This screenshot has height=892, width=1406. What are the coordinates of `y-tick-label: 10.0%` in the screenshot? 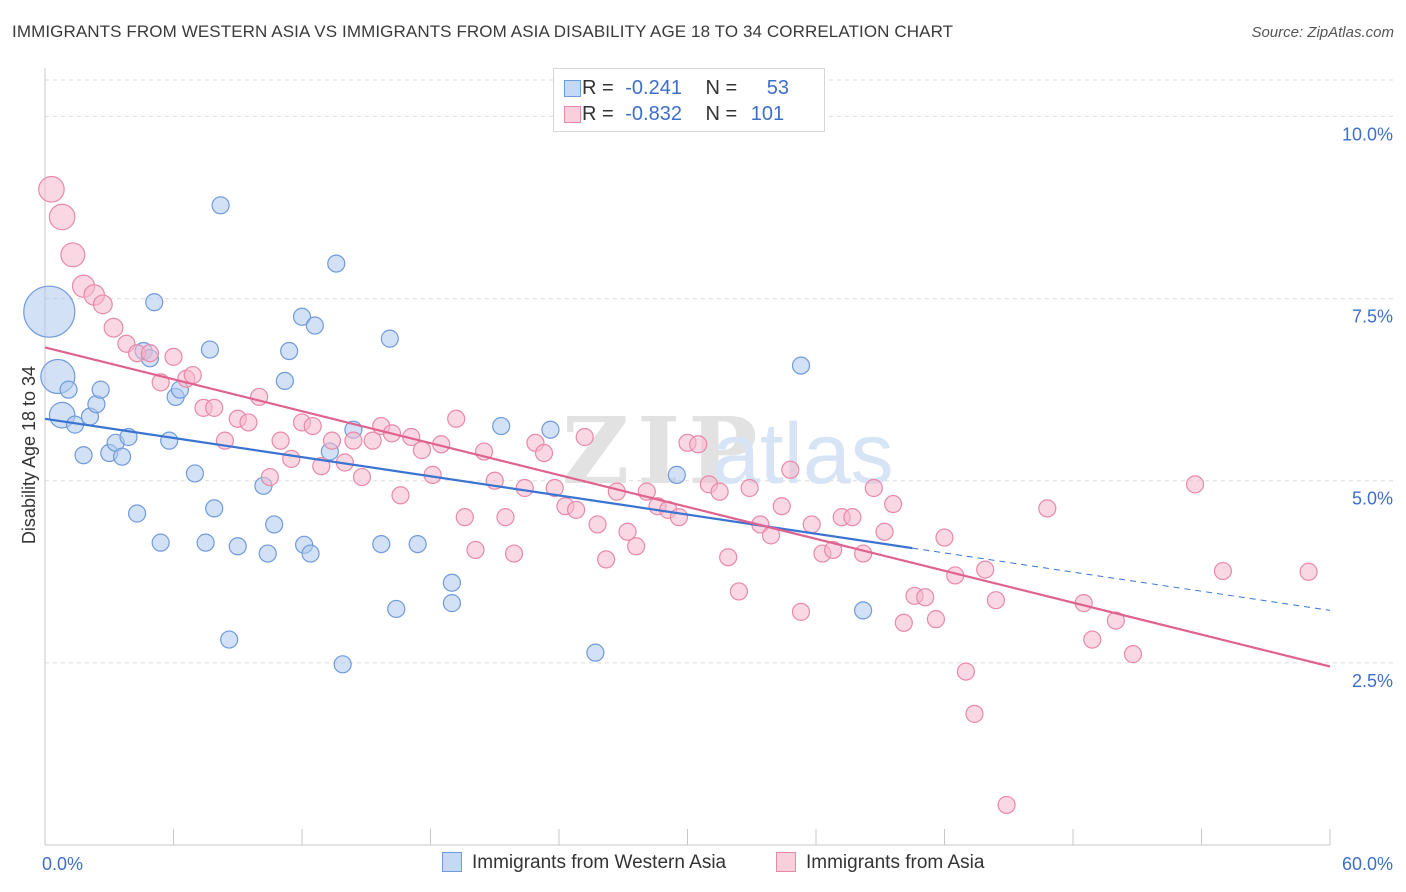 It's located at (1367, 134).